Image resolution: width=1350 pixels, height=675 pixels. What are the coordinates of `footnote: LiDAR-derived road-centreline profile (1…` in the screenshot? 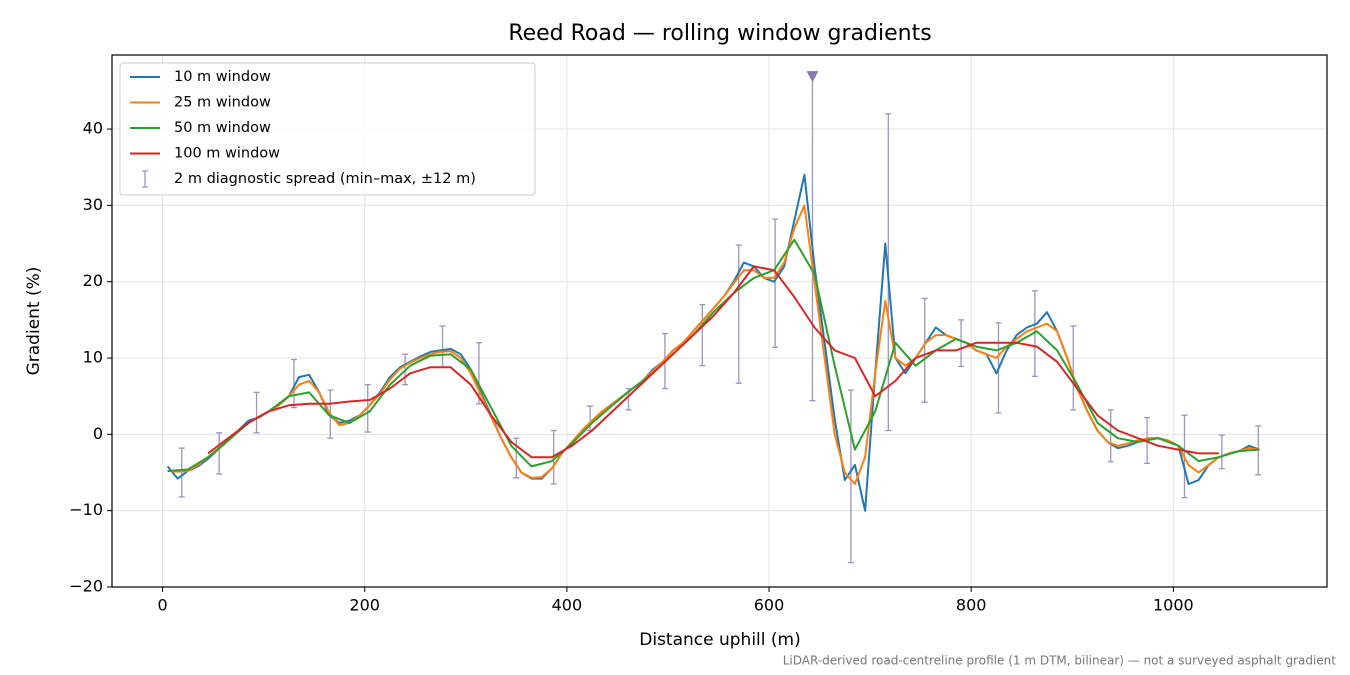 It's located at (1060, 661).